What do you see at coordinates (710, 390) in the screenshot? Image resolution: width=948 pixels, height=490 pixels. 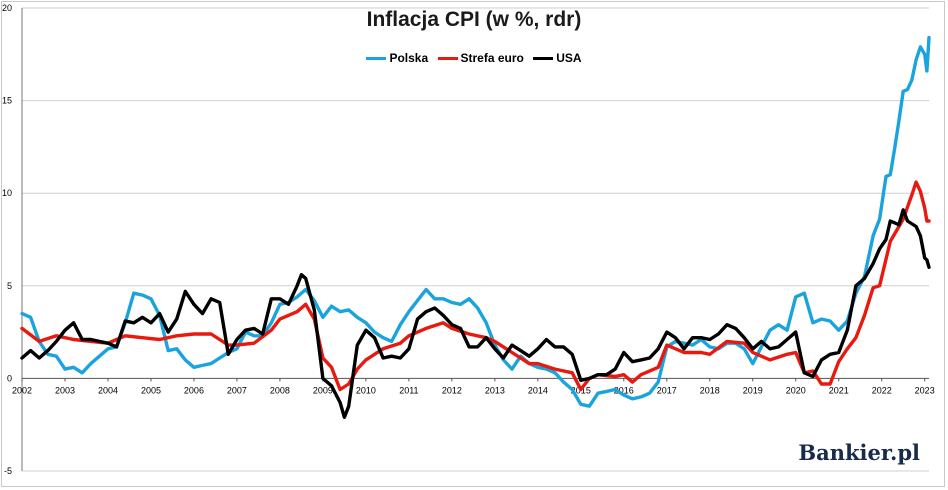 I see `x-tick-label: 2018` at bounding box center [710, 390].